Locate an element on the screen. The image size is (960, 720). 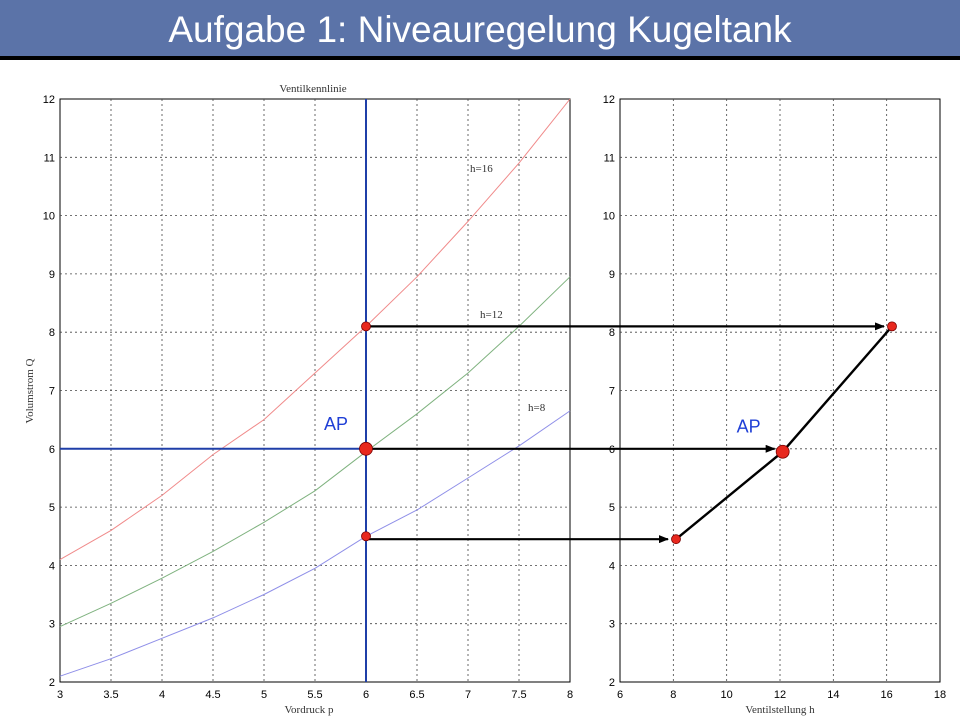
chart-title: Ventilkennlinie is located at coordinates (312, 89).